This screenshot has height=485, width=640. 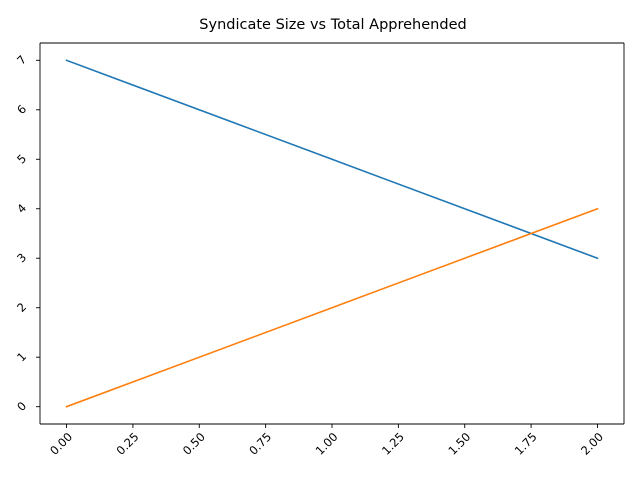 What do you see at coordinates (459, 444) in the screenshot?
I see `x-tick-label: 1.50` at bounding box center [459, 444].